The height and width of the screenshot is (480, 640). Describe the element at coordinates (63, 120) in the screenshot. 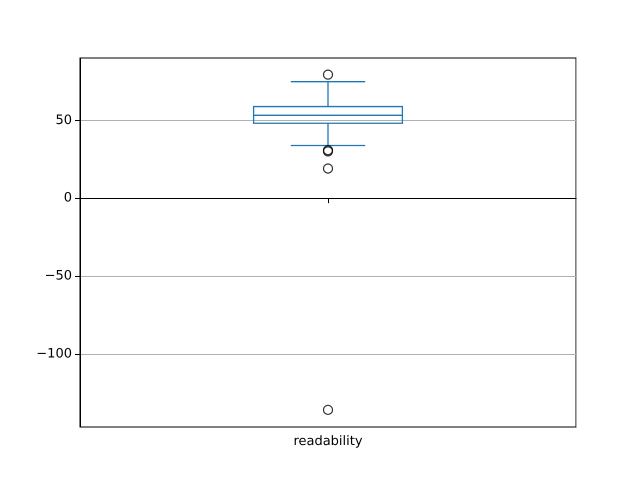

I see `y-tick-label: 50` at that location.